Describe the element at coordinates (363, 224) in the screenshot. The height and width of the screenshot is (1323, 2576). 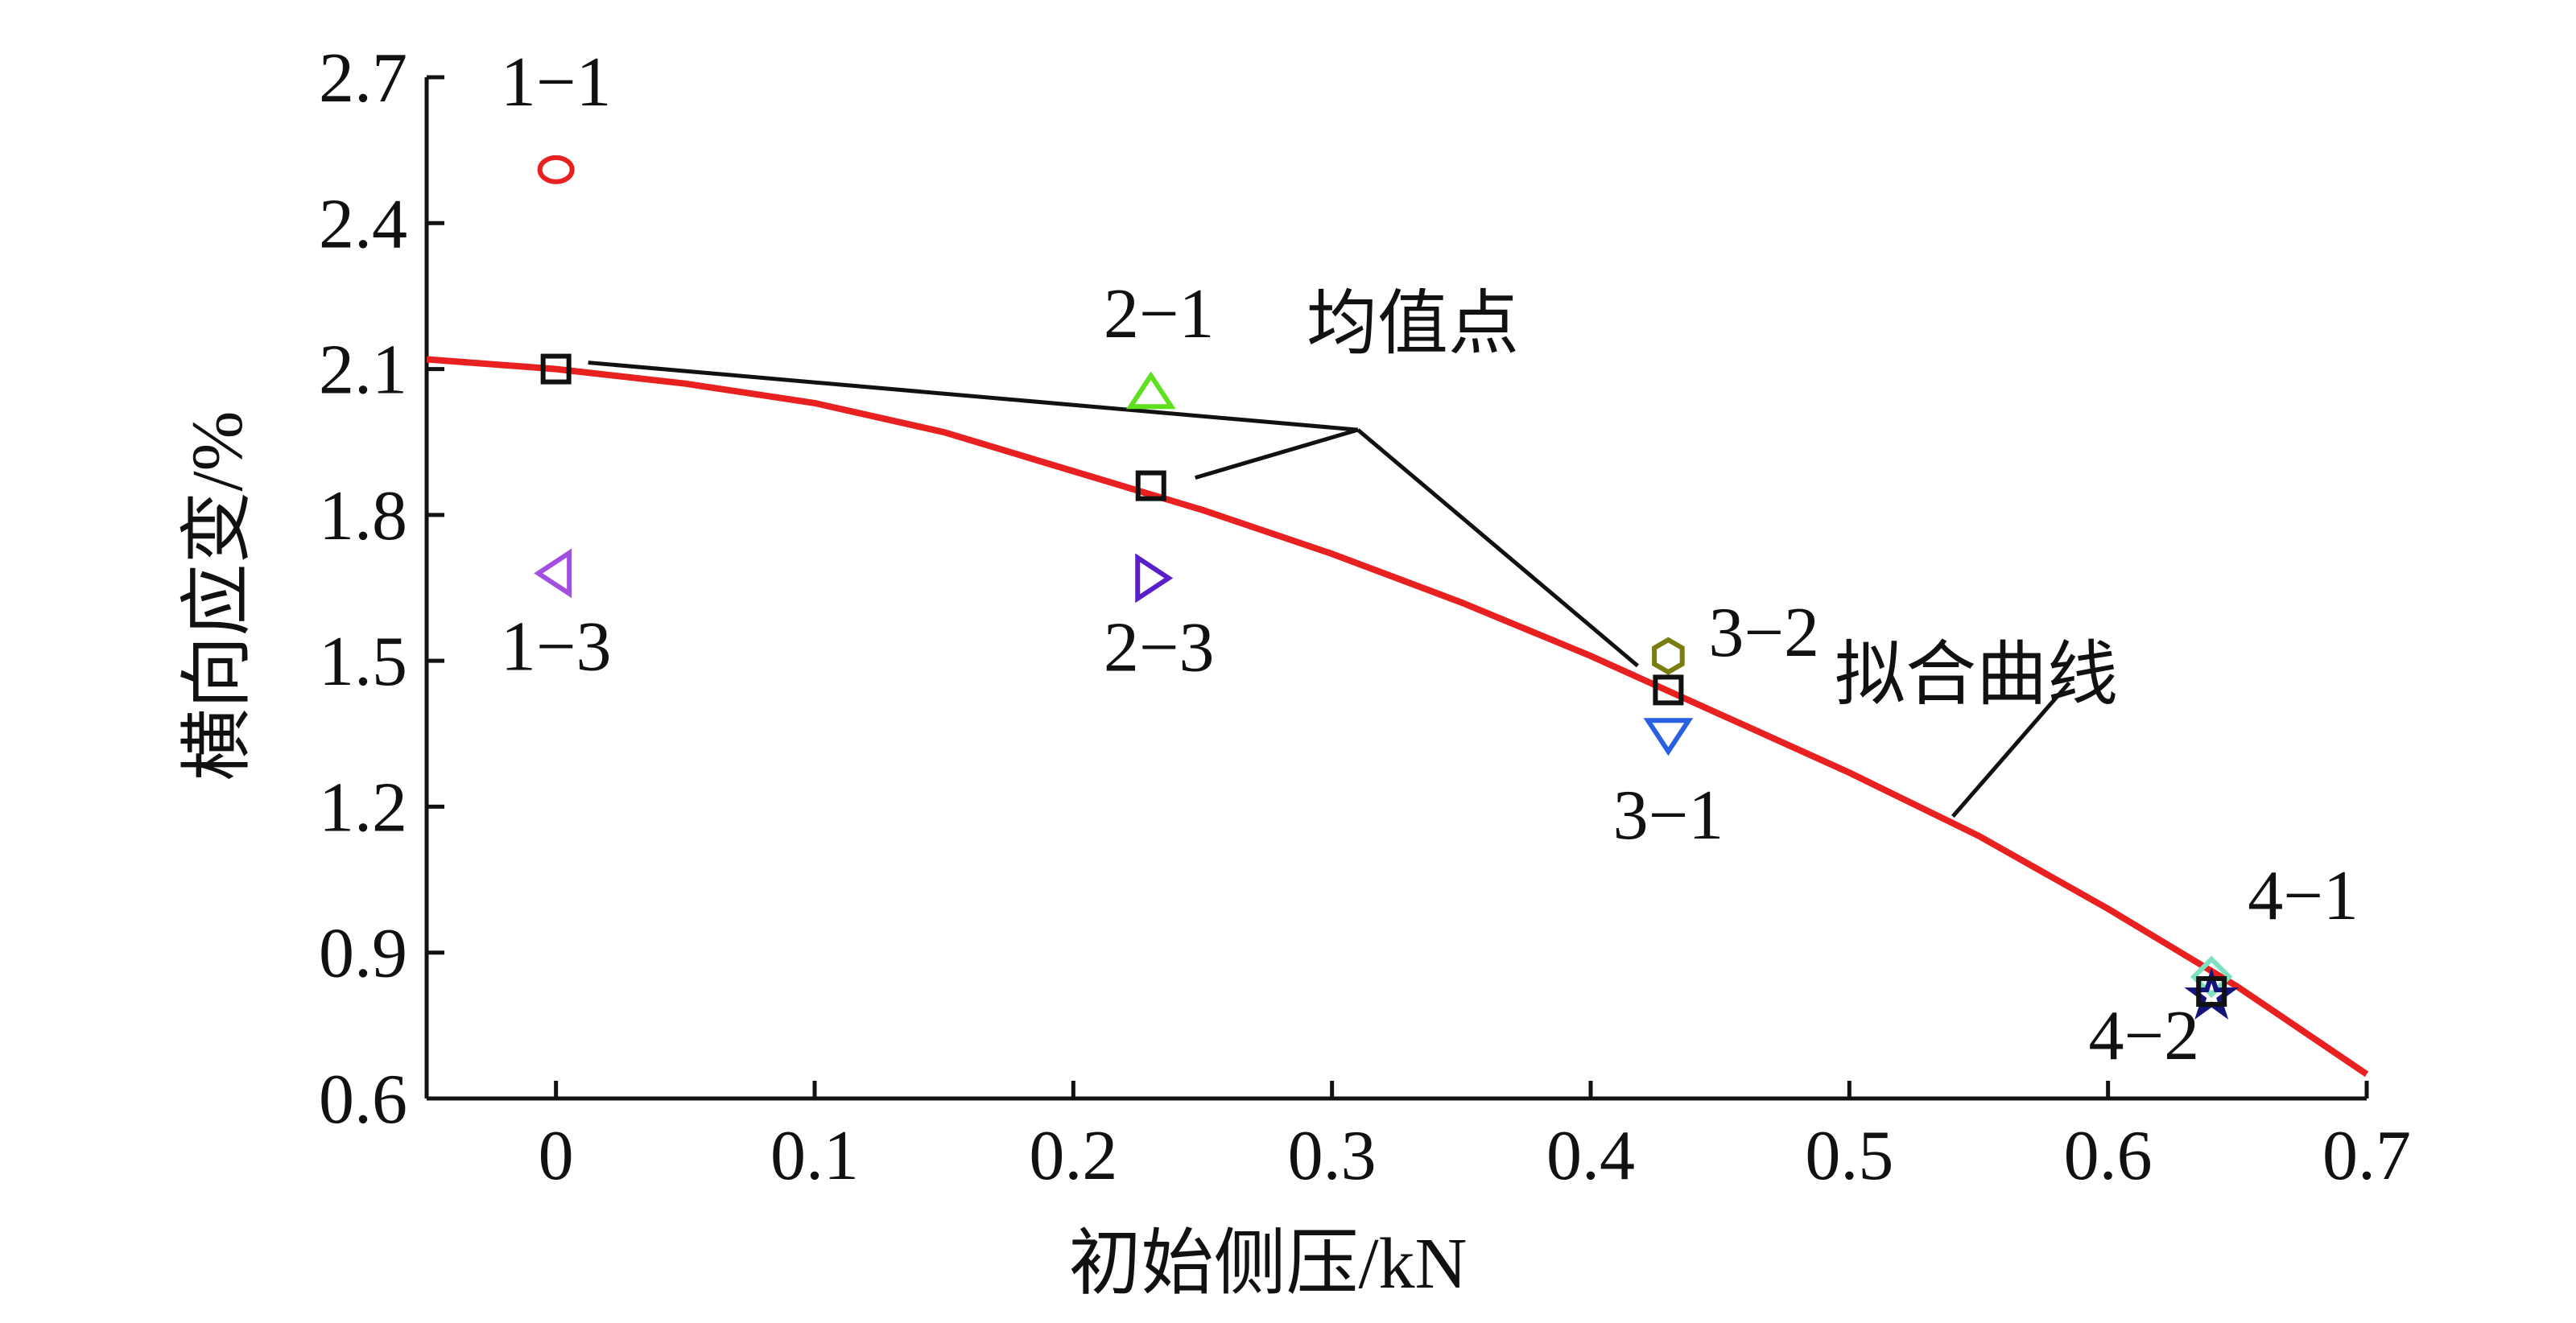
I see `y-tick-label: 2.4` at that location.